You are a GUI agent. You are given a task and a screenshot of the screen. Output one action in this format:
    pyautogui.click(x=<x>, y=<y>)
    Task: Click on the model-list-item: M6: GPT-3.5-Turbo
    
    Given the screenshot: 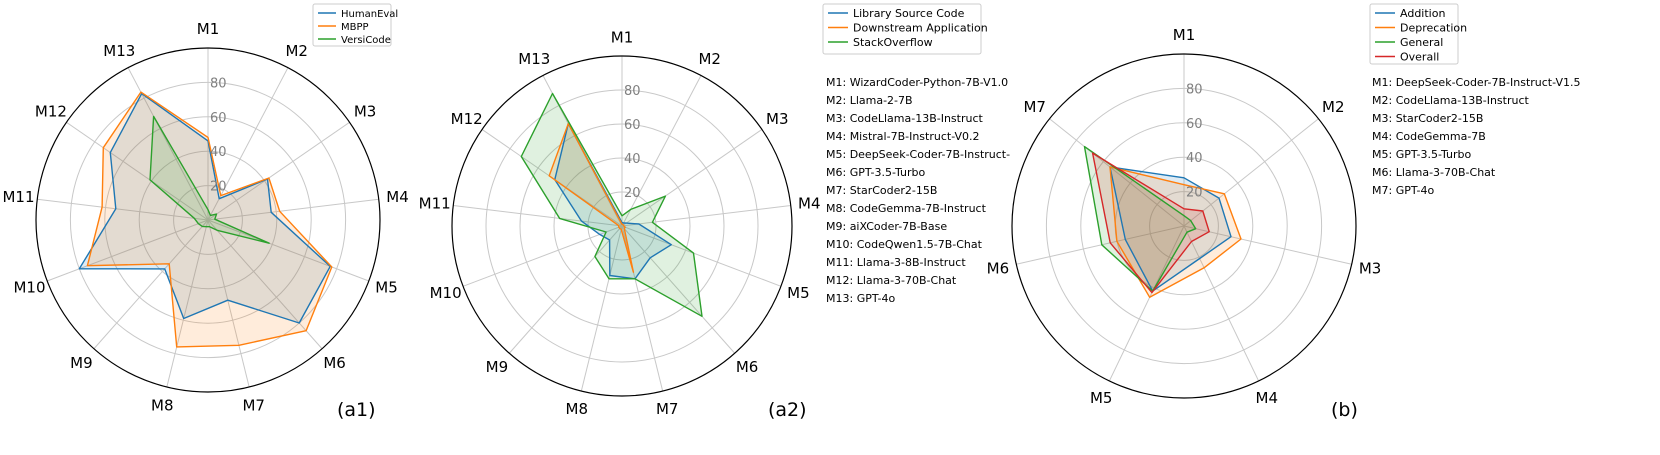 What is the action you would take?
    pyautogui.click(x=876, y=172)
    